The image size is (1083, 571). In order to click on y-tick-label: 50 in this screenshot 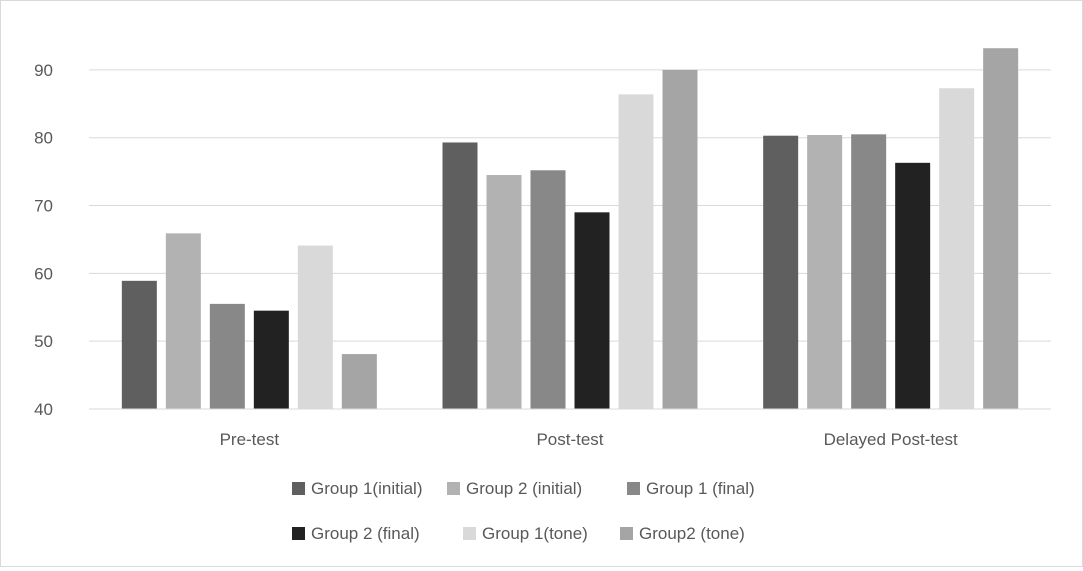, I will do `click(43, 341)`.